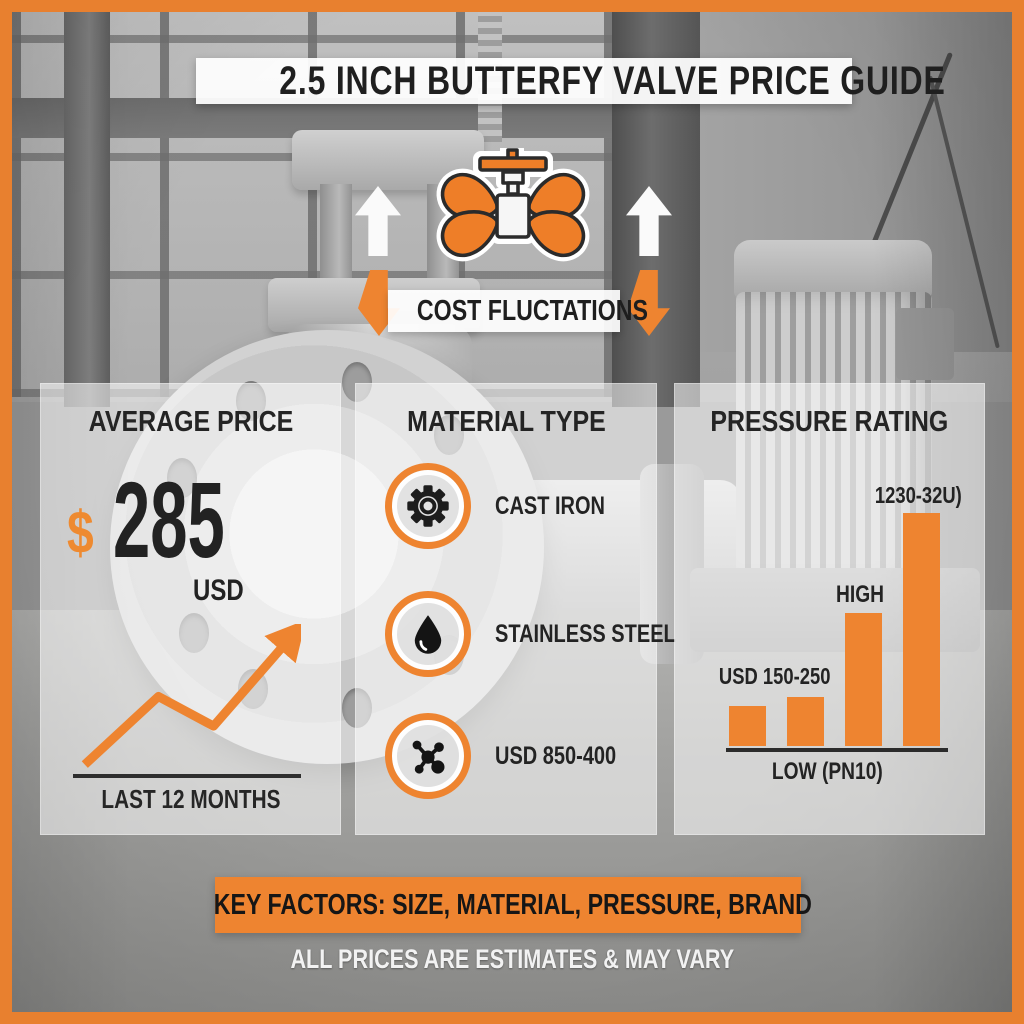 The width and height of the screenshot is (1024, 1024). What do you see at coordinates (190, 799) in the screenshot?
I see `trend-caption: LAST 12 MONTHS` at bounding box center [190, 799].